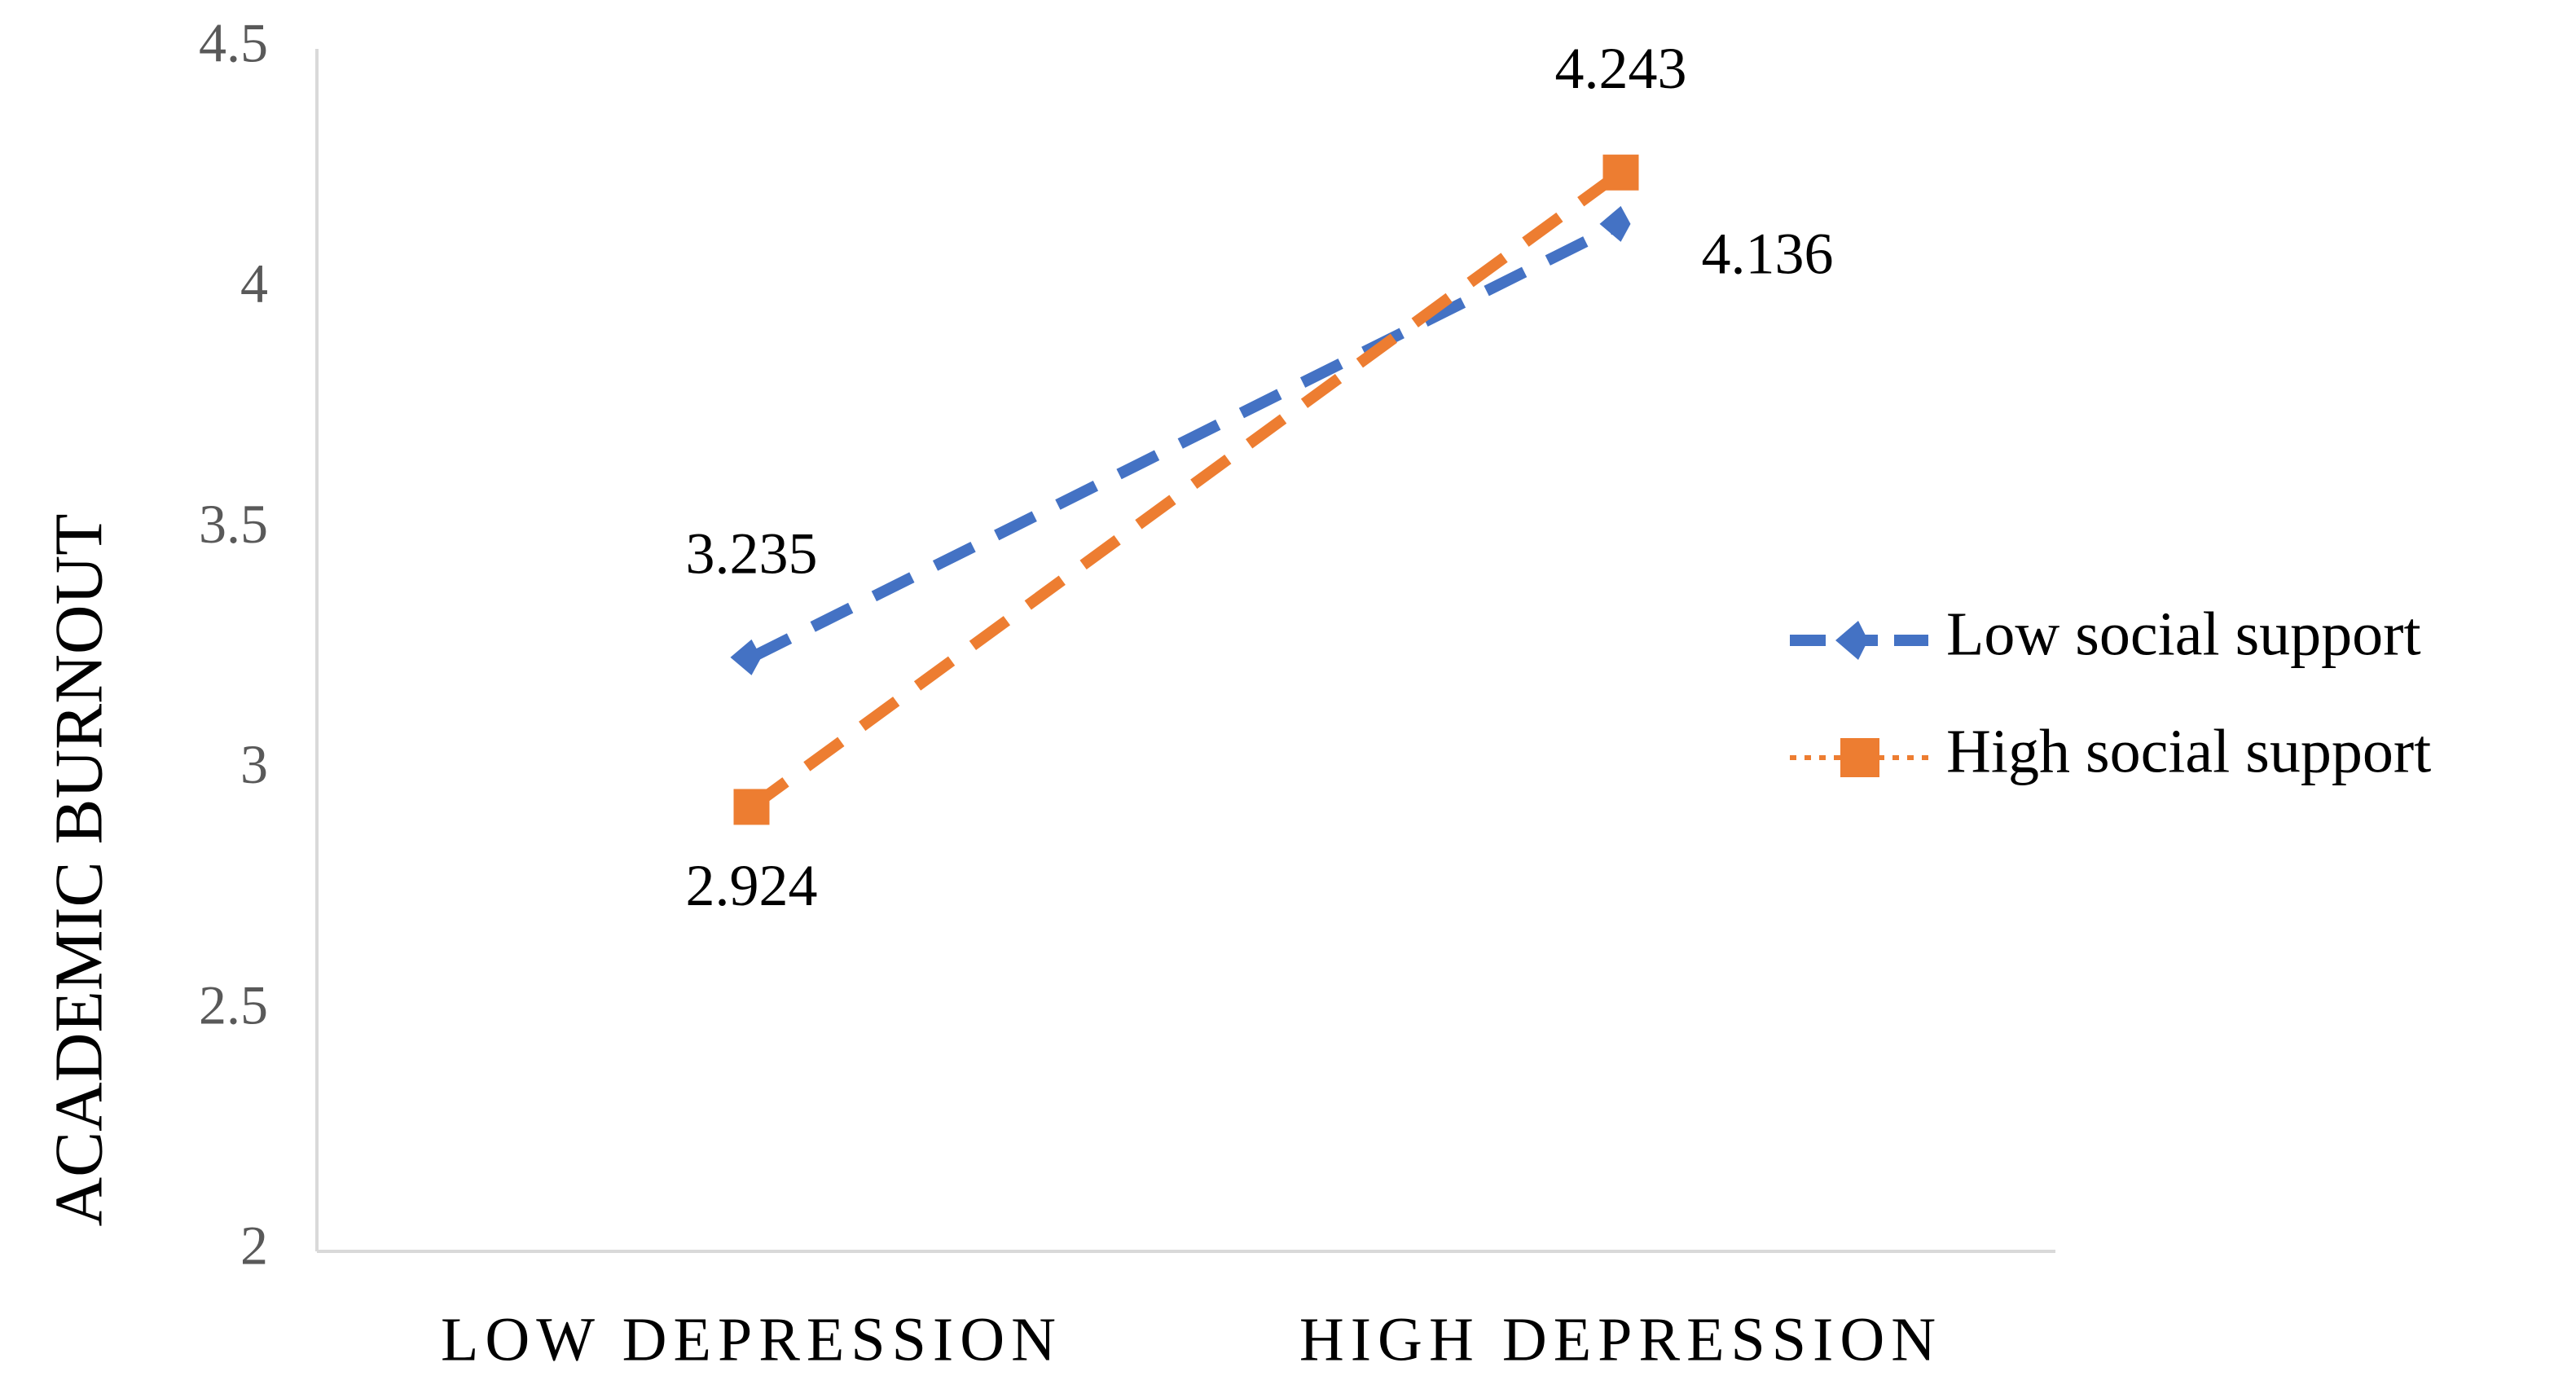 The height and width of the screenshot is (1398, 2576). Describe the element at coordinates (1768, 253) in the screenshot. I see `value-label: 4.136` at that location.